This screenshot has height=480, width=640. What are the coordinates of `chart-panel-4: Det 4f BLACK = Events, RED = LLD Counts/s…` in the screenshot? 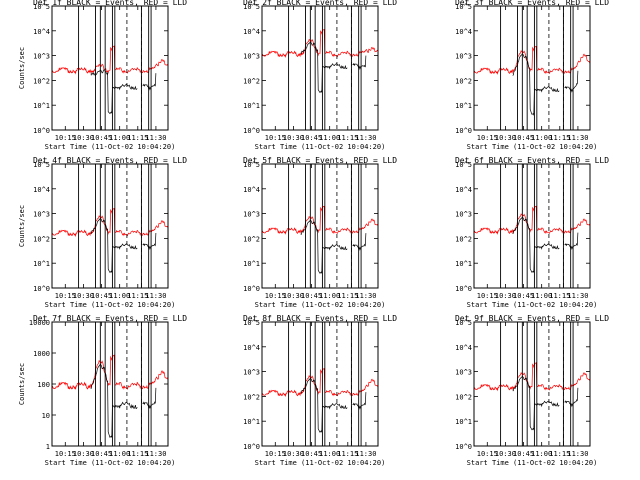 It's located at (102, 232).